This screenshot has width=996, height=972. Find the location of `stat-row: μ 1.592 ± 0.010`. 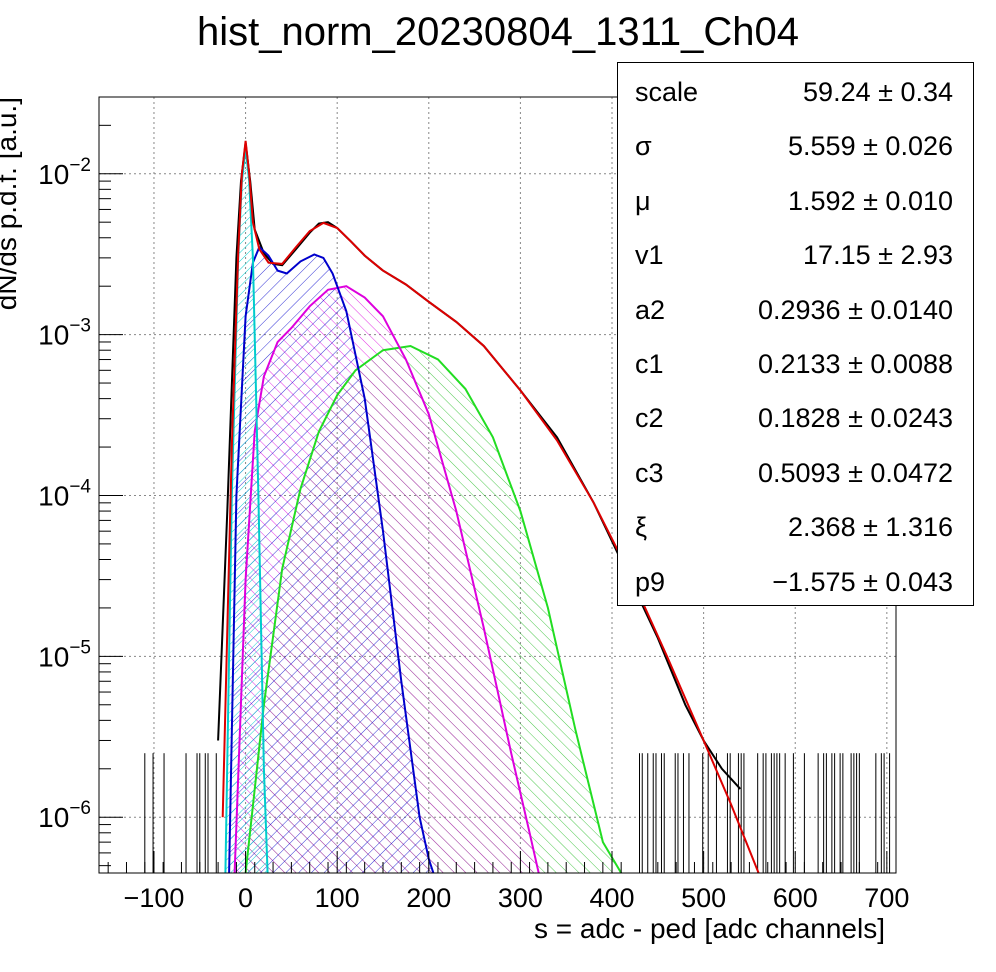

stat-row: μ 1.592 ± 0.010 is located at coordinates (795, 199).